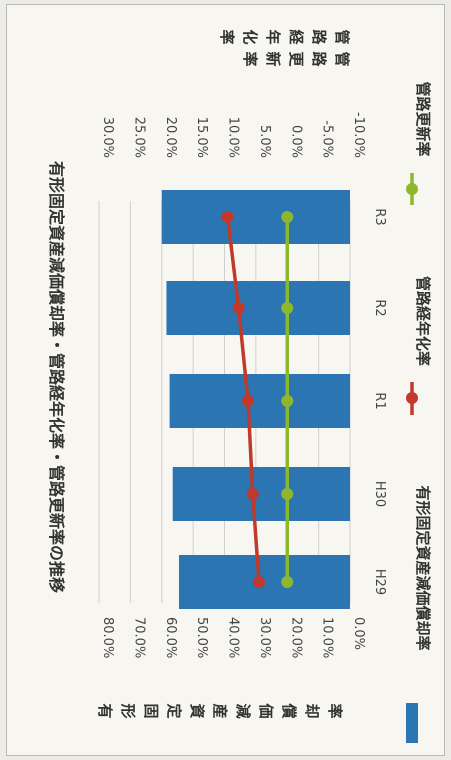 This screenshot has height=760, width=451. I want to click on legend-label: 有形固定資産減価償却率, so click(423, 567).